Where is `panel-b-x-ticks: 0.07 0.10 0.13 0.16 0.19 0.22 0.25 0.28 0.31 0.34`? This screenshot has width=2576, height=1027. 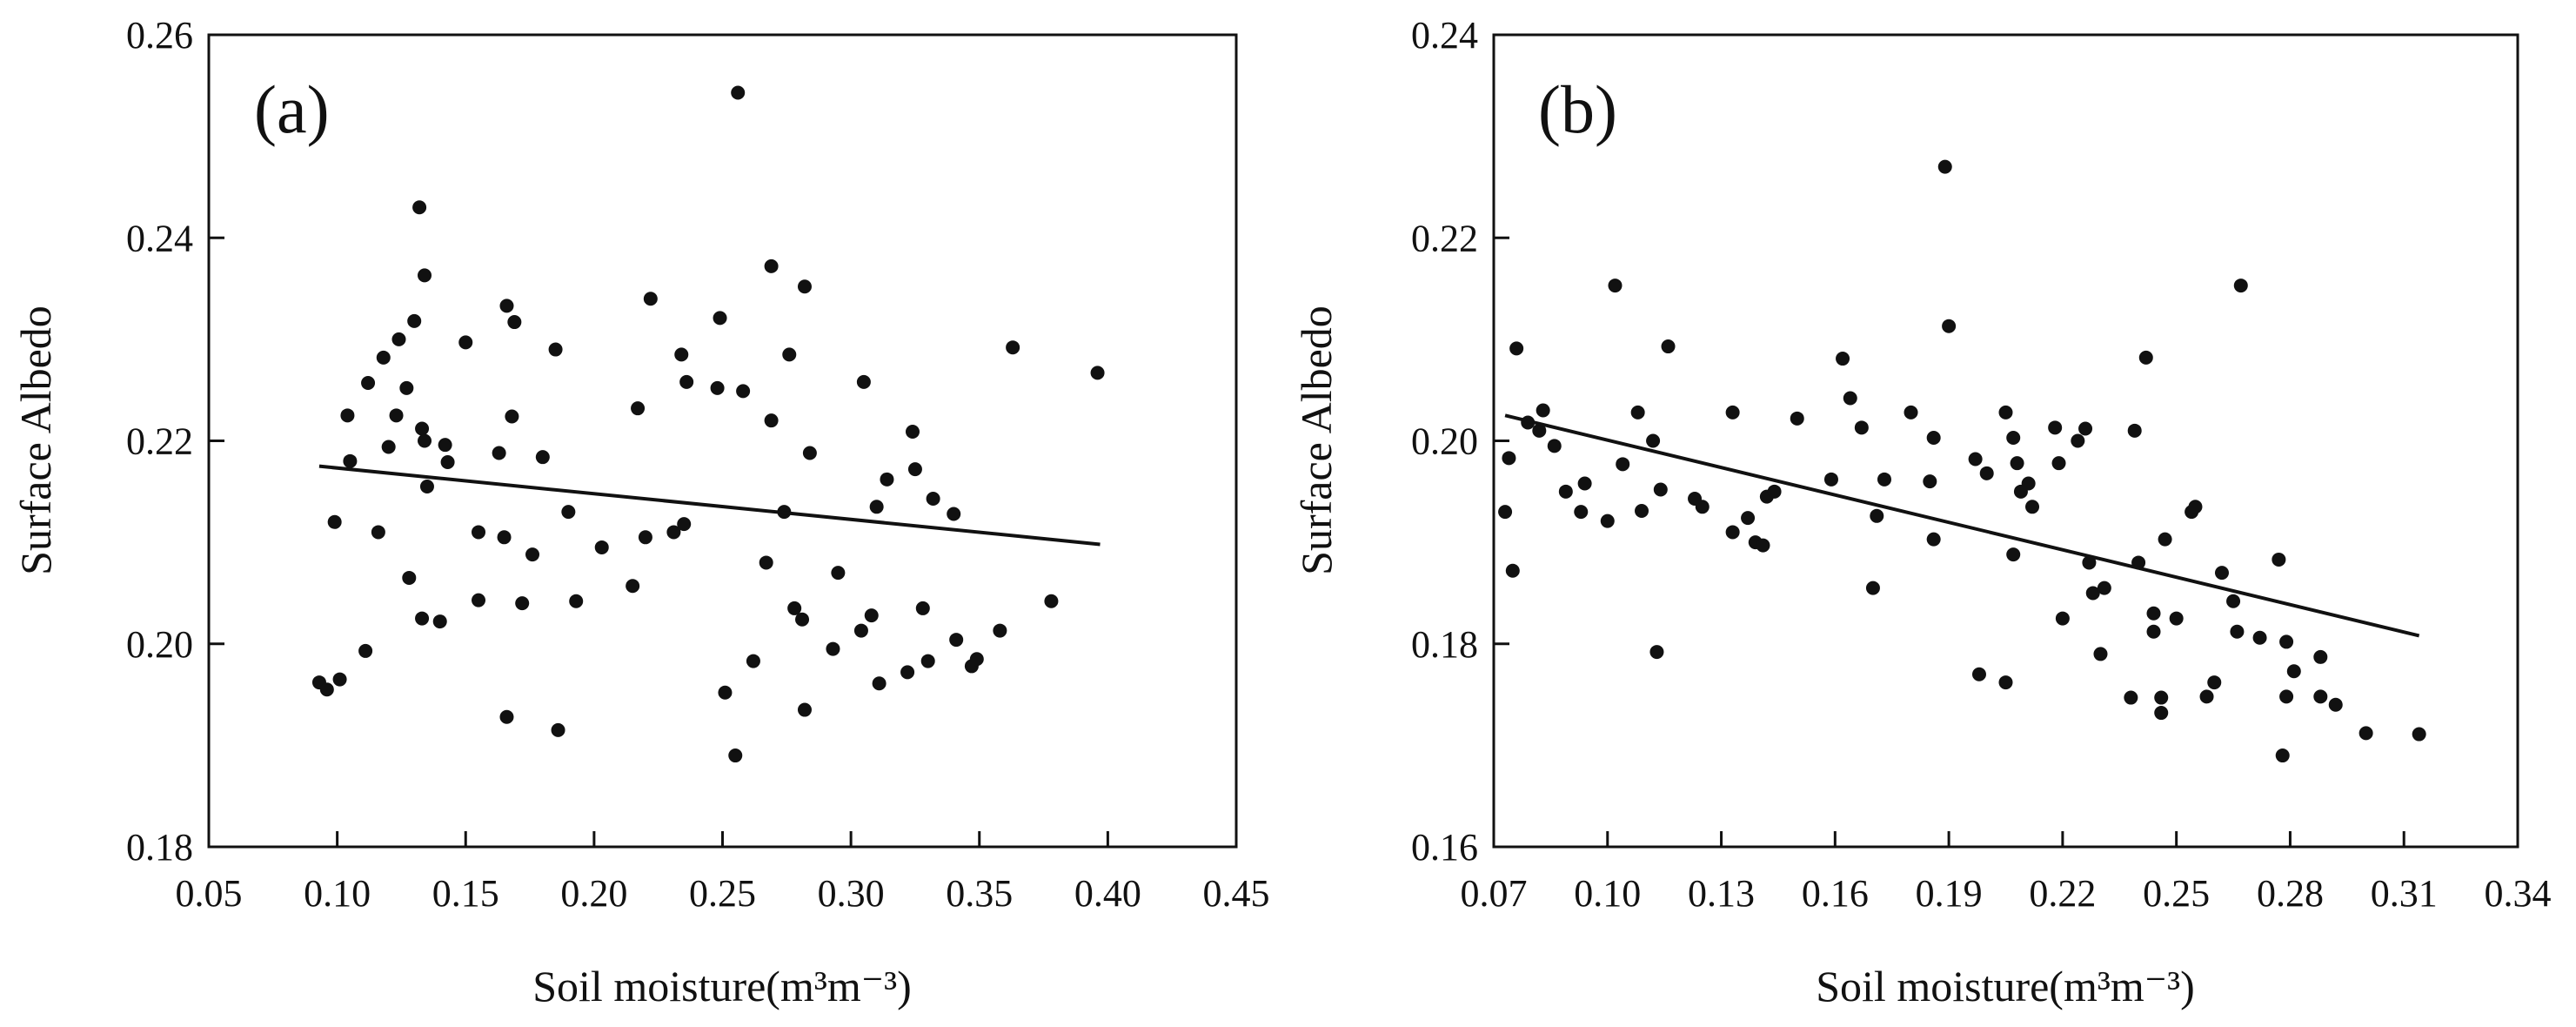 panel-b-x-ticks: 0.07 0.10 0.13 0.16 0.19 0.22 0.25 0.28 0.31 0.34 is located at coordinates (2006, 873).